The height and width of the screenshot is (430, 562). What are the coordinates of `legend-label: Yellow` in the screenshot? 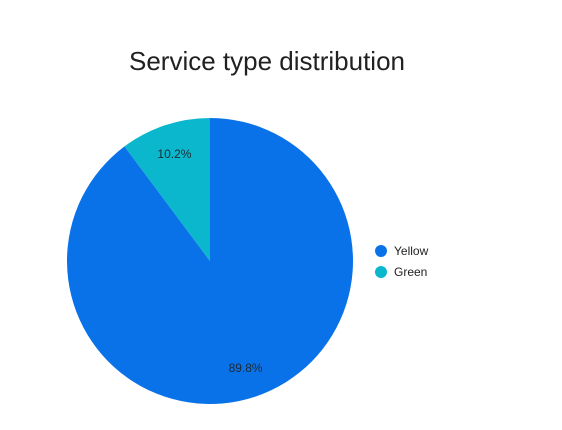 It's located at (411, 251).